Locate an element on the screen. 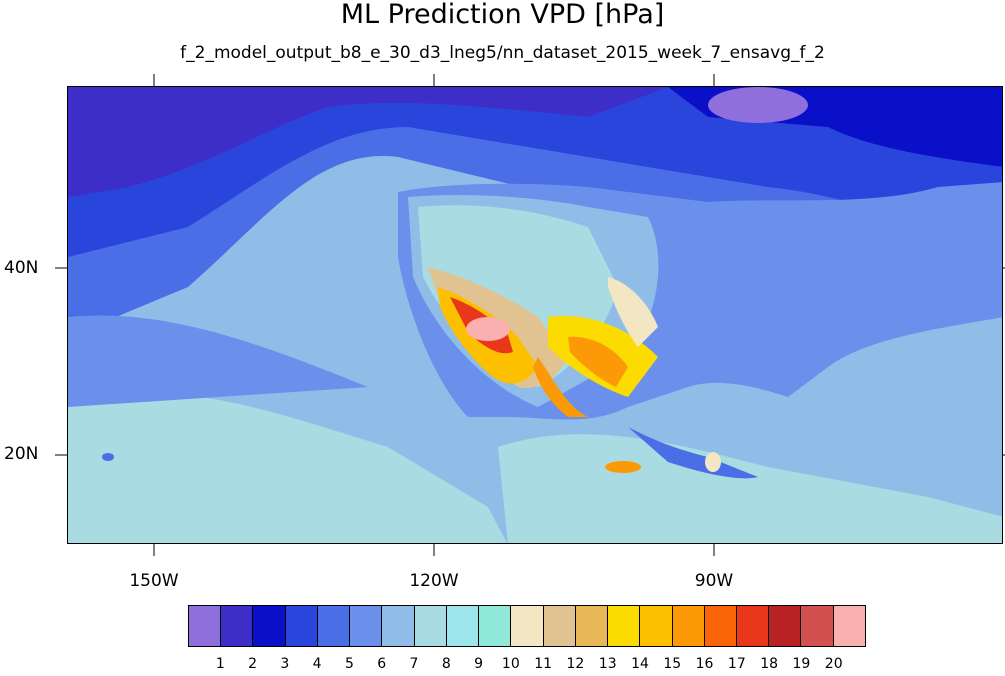 The height and width of the screenshot is (676, 1005). colorbar-tick-label: 5 is located at coordinates (349, 664).